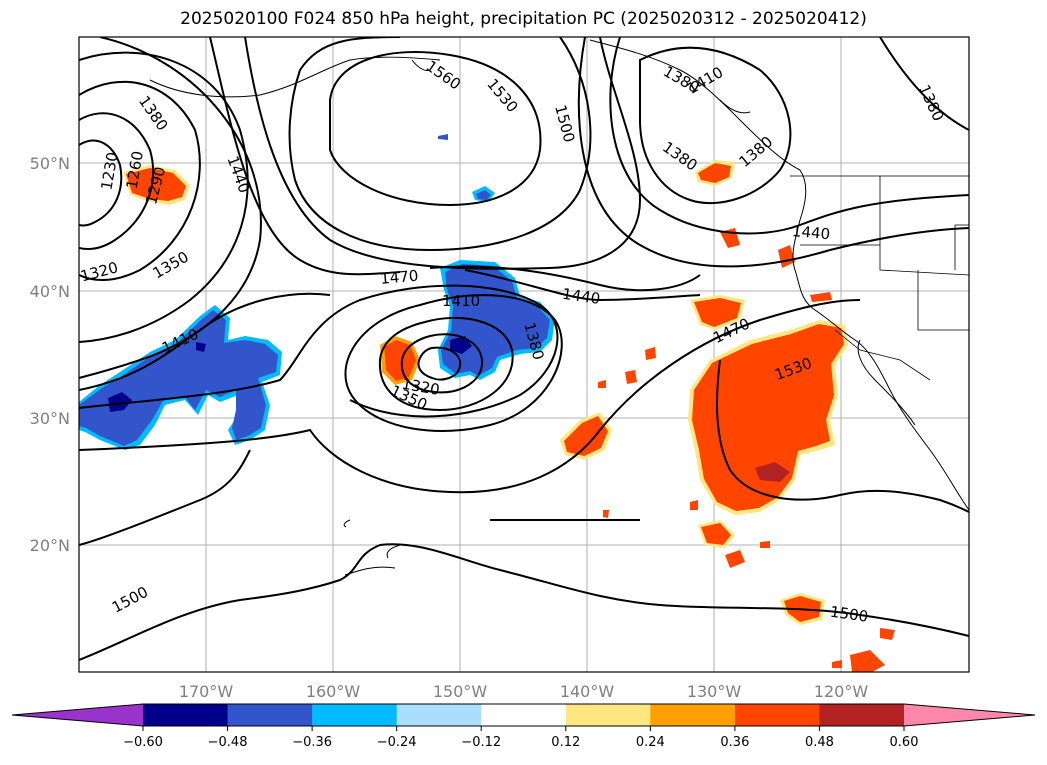  Describe the element at coordinates (312, 742) in the screenshot. I see `colorbar-tick-label: −0.36` at that location.